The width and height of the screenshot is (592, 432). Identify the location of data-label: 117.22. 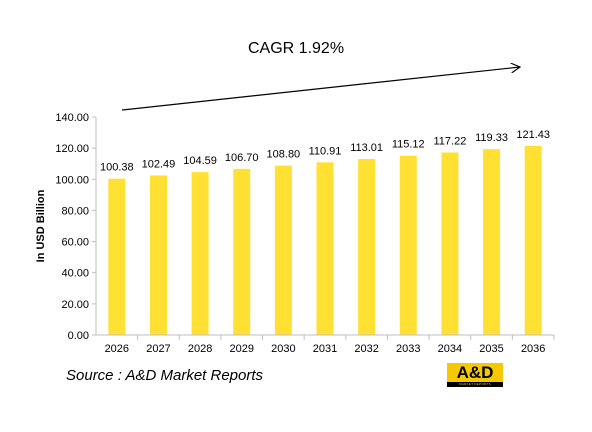
(449, 141).